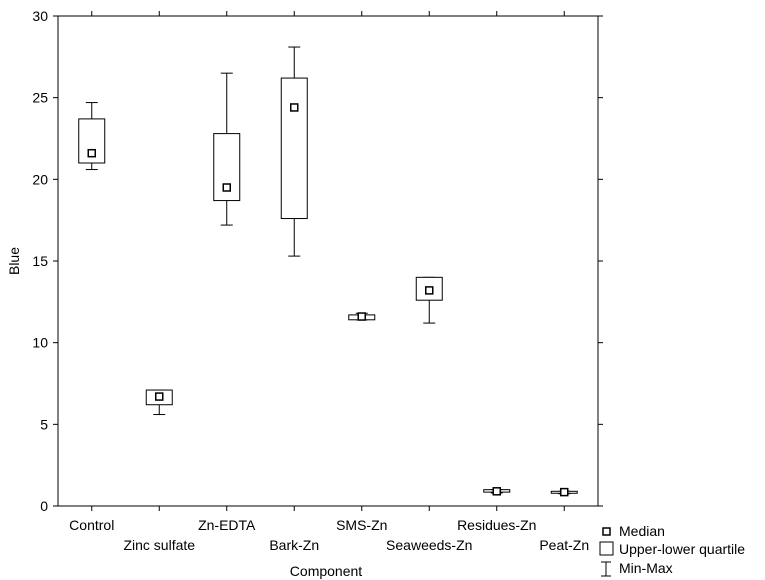 Image resolution: width=765 pixels, height=580 pixels. What do you see at coordinates (294, 545) in the screenshot?
I see `x-tick-label: Bark-Zn` at bounding box center [294, 545].